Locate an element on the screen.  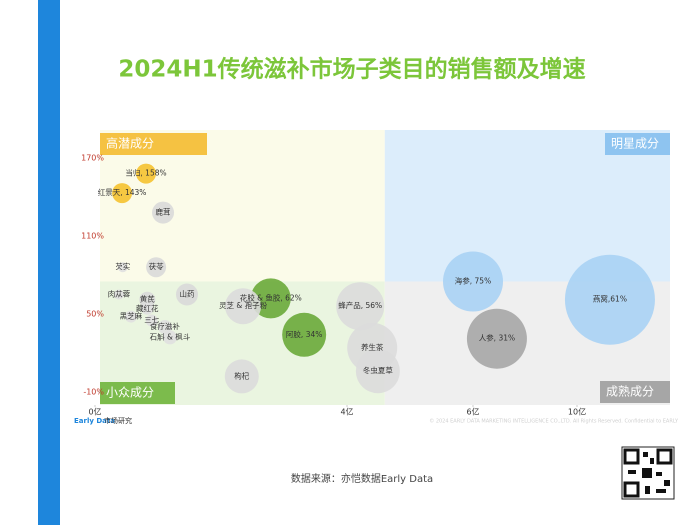
bubble-label: 当归, 158% is located at coordinates (145, 173).